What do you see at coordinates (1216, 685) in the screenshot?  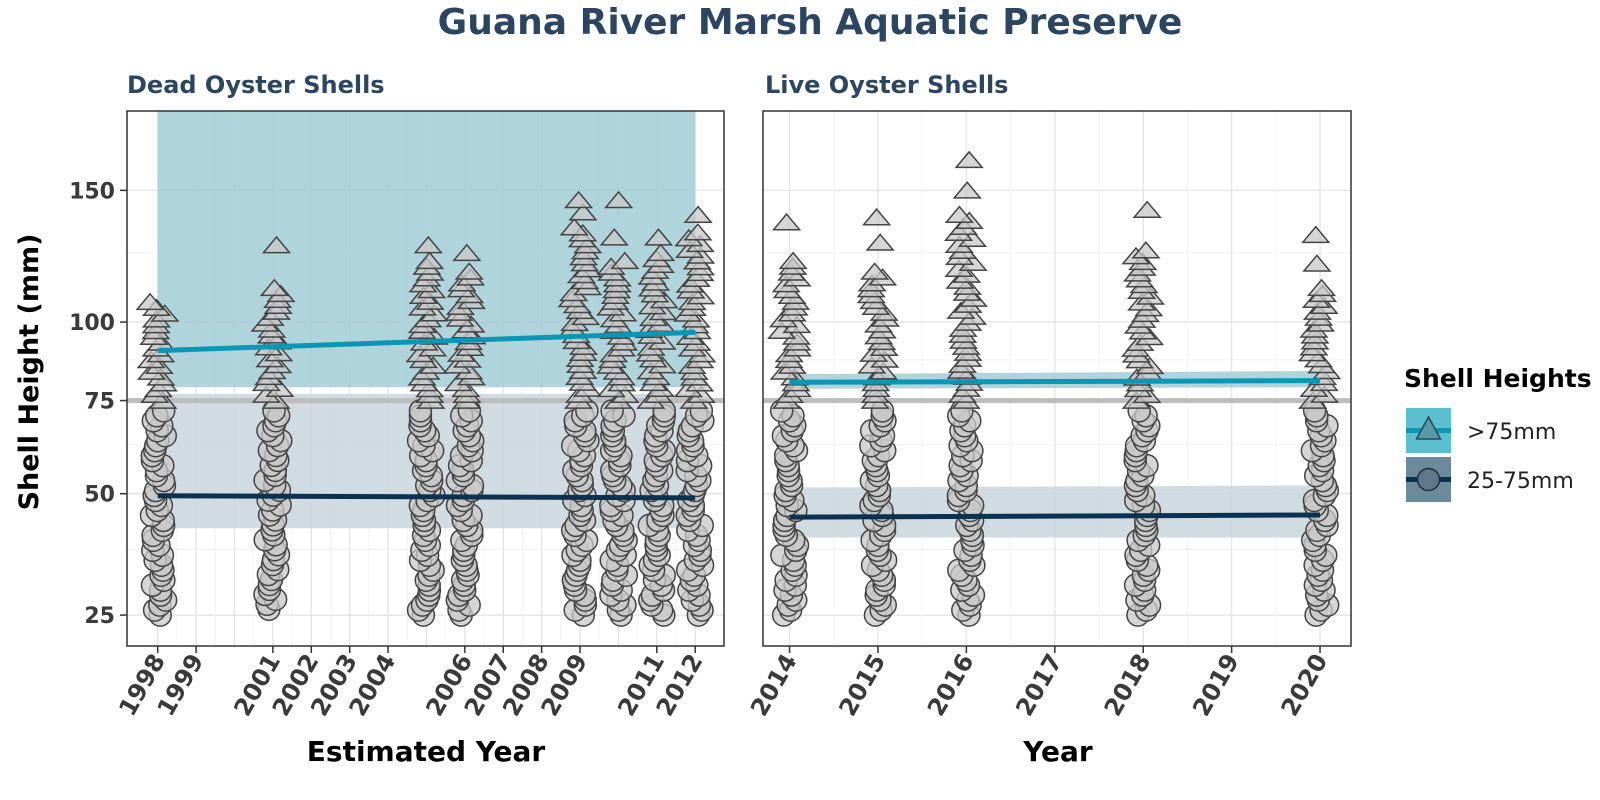 I see `x-tick-label: 2019` at bounding box center [1216, 685].